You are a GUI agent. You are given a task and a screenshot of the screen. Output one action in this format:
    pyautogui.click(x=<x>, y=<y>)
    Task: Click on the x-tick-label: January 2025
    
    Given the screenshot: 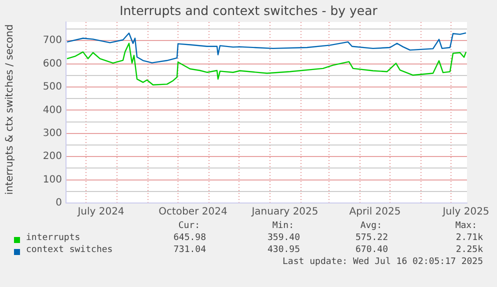 What is the action you would take?
    pyautogui.click(x=284, y=212)
    